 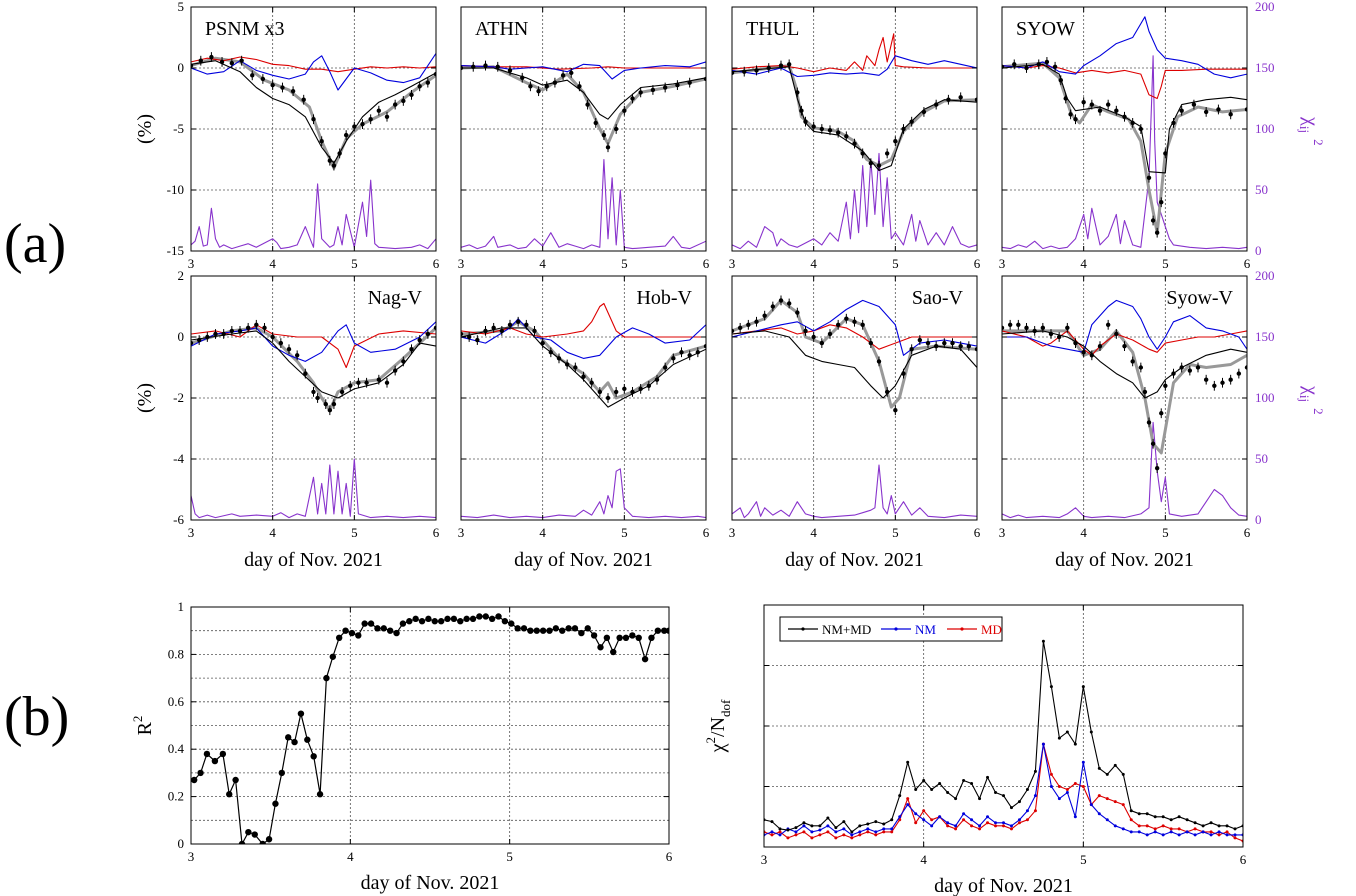 I want to click on y-axis-label-sup: 2, so click(x=710, y=740).